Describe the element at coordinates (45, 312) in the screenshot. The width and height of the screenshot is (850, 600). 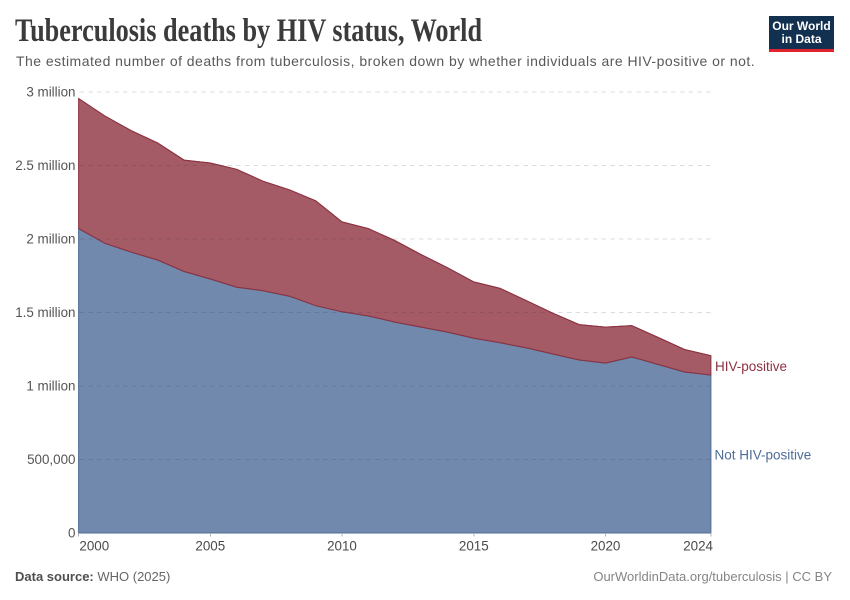
I see `svg-text: 1.5 million` at that location.